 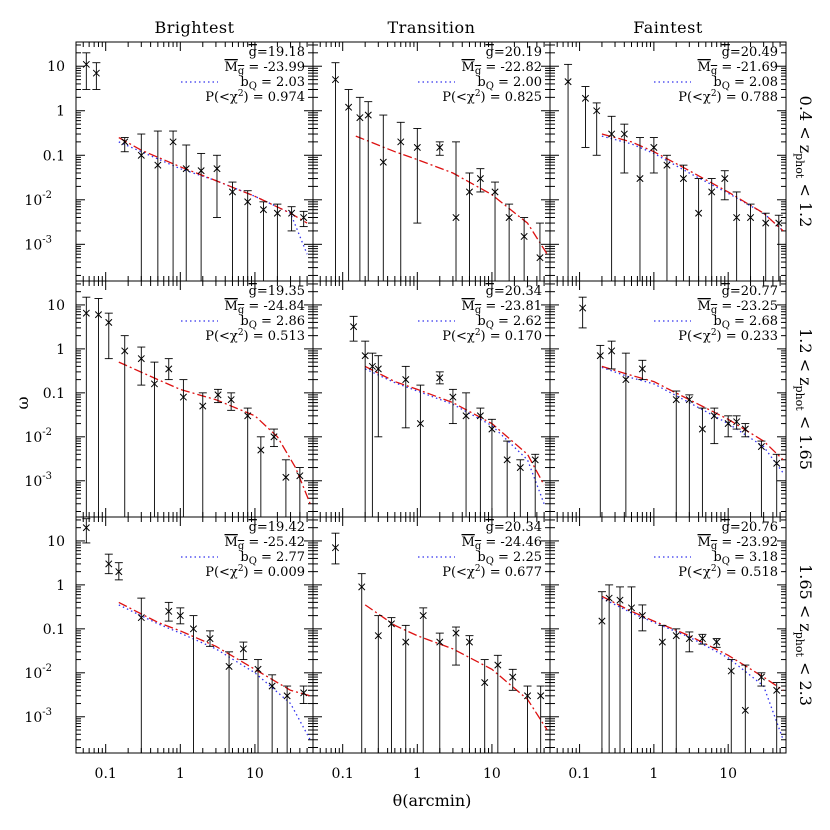 I want to click on annotation-b-value: = 3.18, so click(x=754, y=557).